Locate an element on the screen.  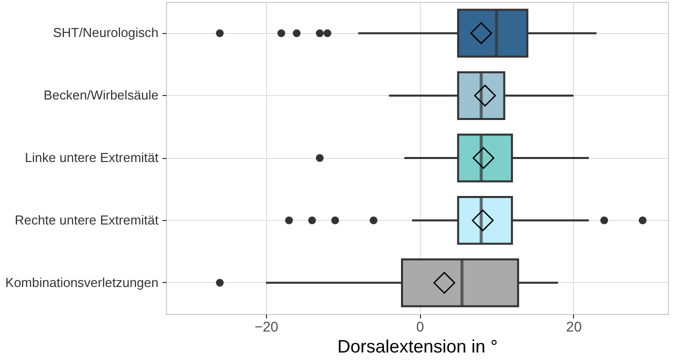
x-tick-label: 0 is located at coordinates (420, 326).